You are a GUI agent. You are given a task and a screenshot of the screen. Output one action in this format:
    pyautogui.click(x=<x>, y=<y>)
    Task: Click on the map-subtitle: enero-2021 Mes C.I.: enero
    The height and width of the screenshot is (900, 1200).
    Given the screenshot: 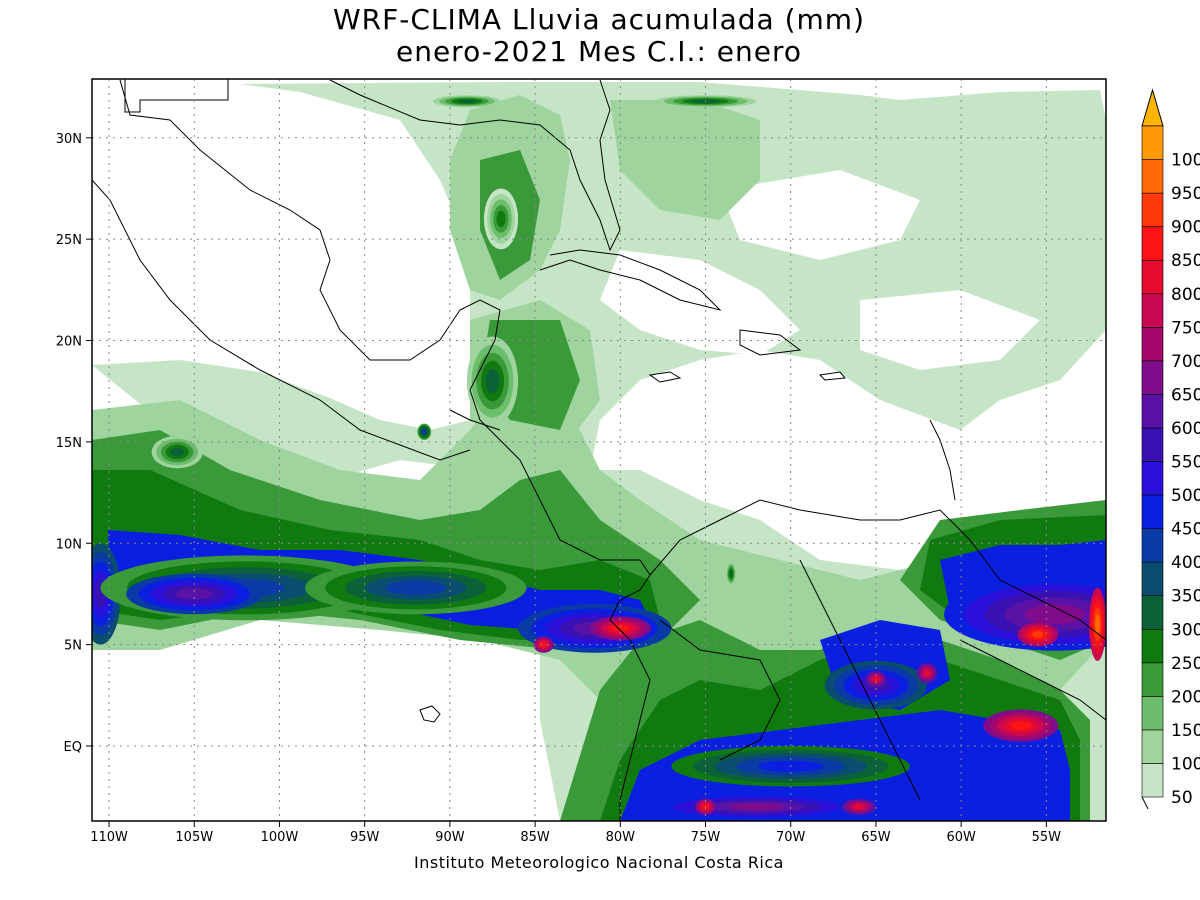 What is the action you would take?
    pyautogui.click(x=599, y=51)
    